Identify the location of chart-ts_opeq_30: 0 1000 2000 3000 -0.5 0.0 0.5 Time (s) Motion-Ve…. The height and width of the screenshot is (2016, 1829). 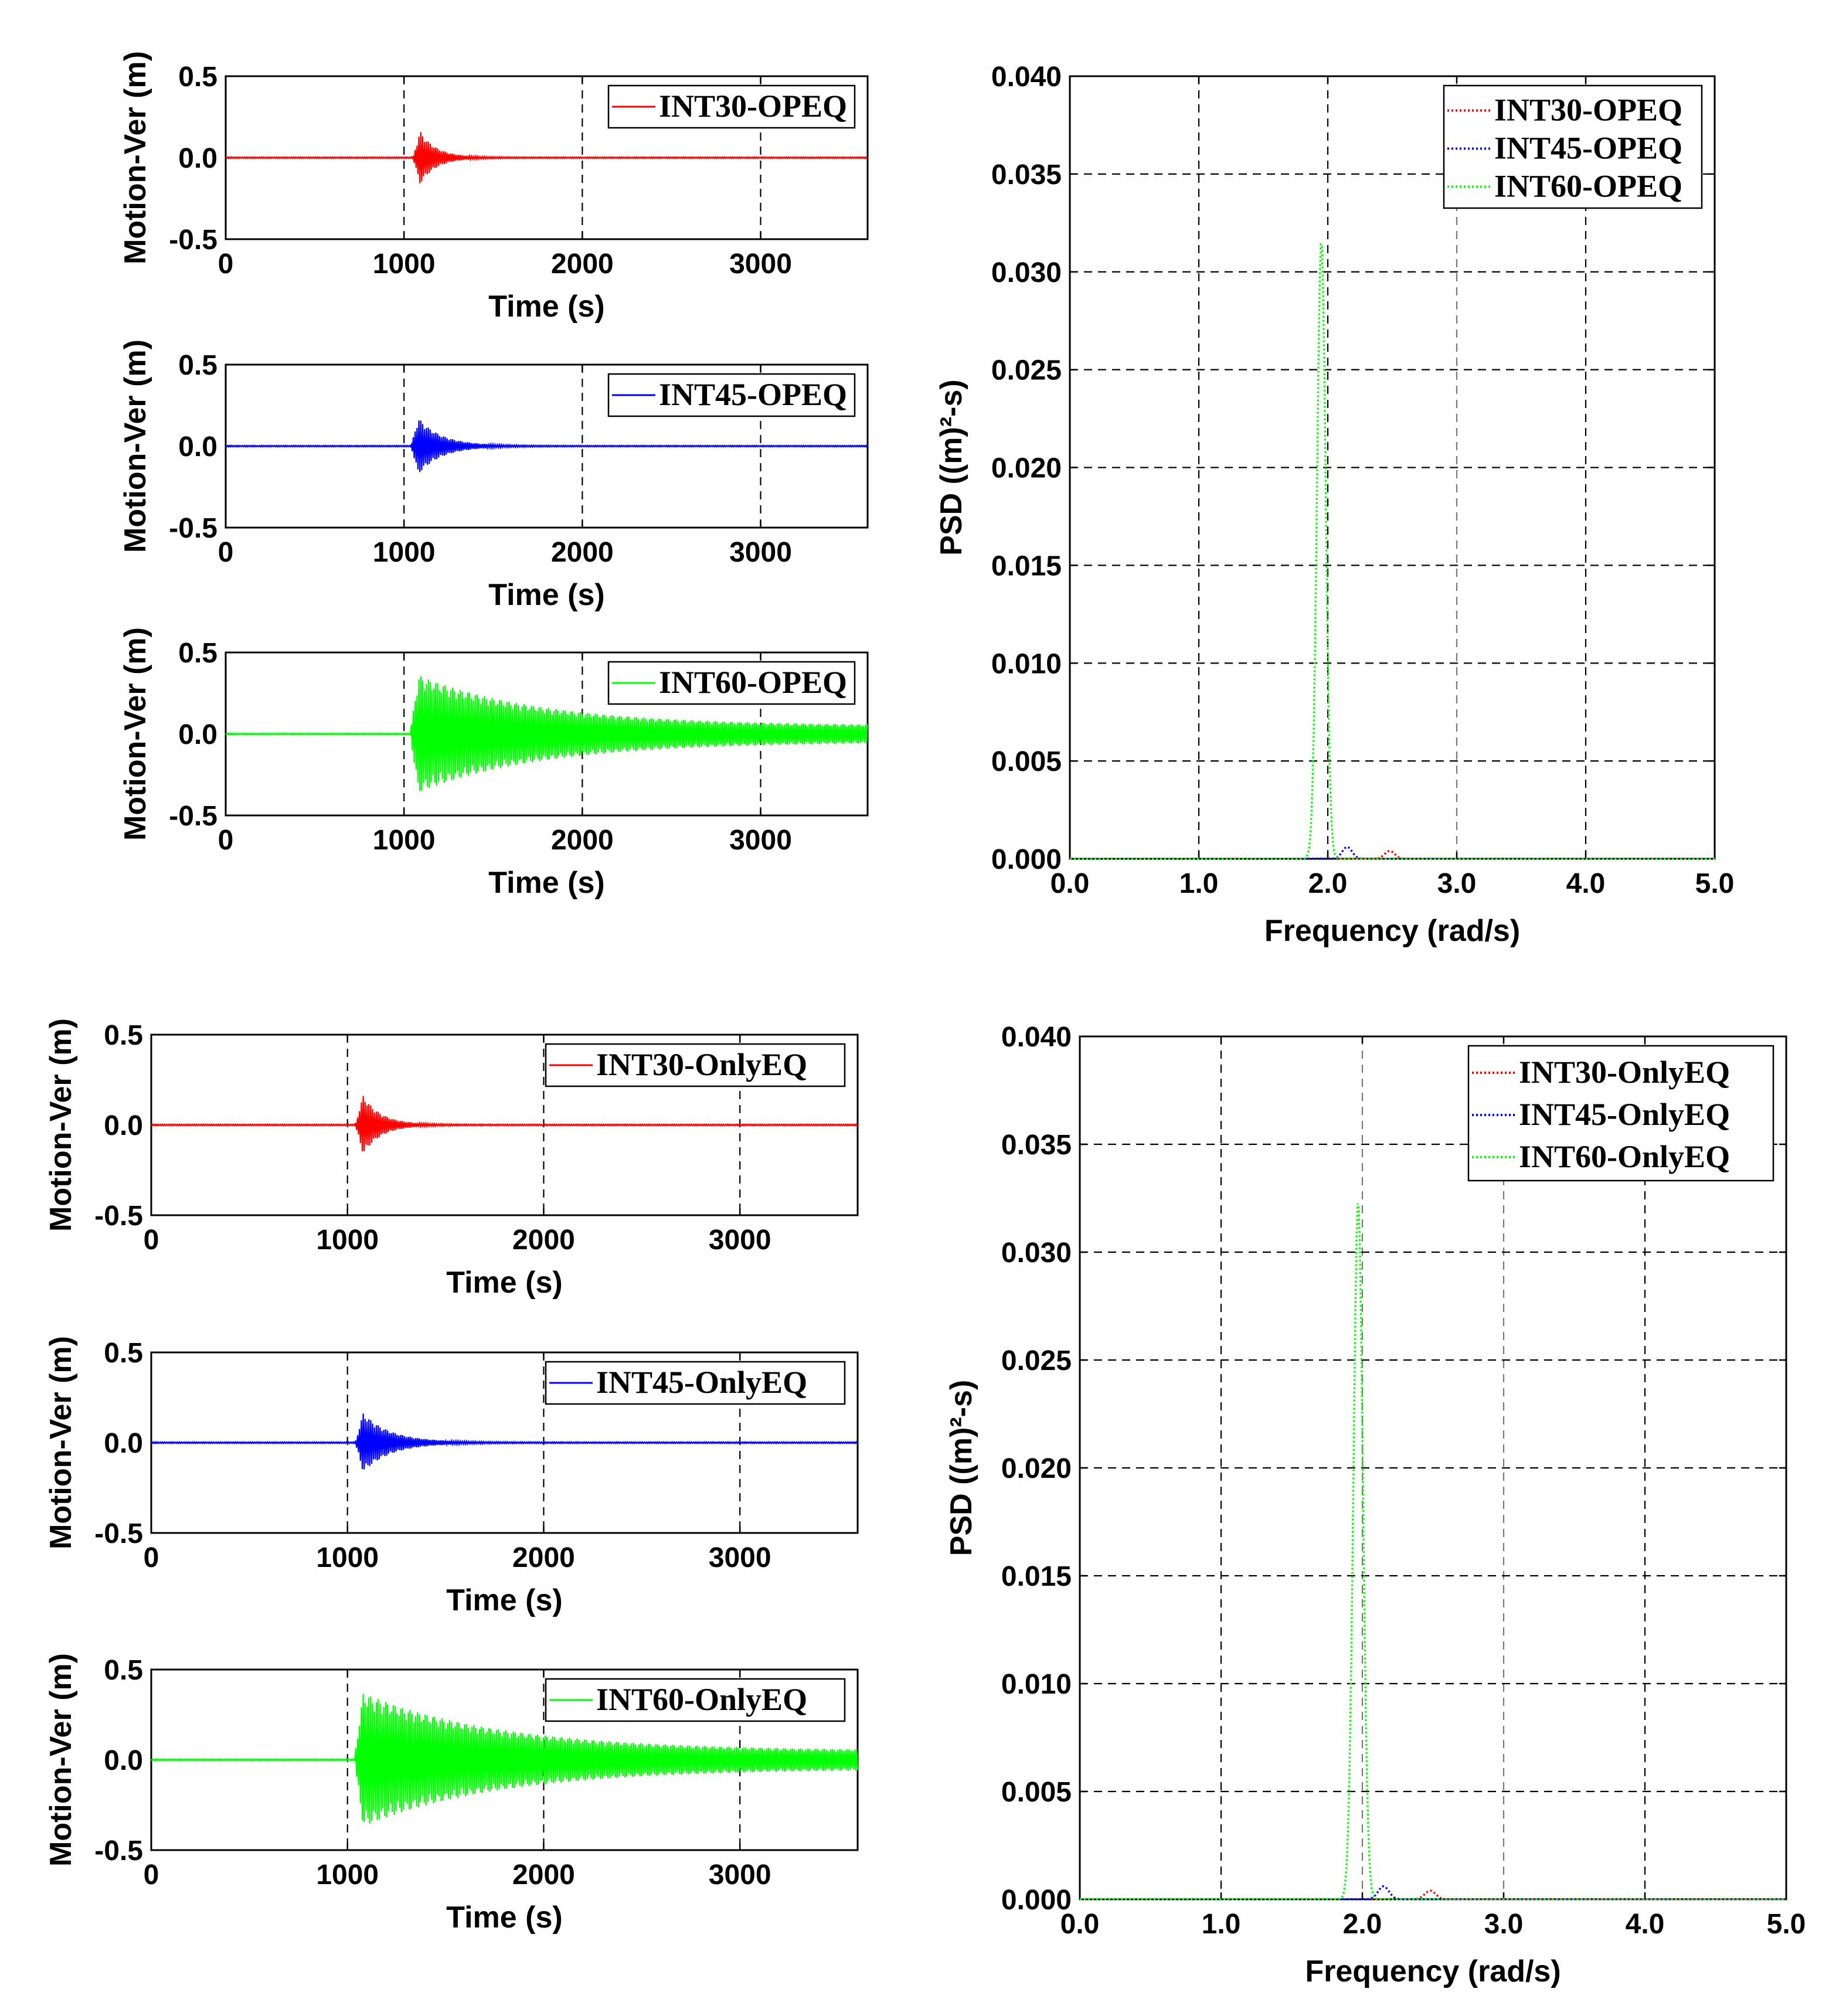
(493, 187).